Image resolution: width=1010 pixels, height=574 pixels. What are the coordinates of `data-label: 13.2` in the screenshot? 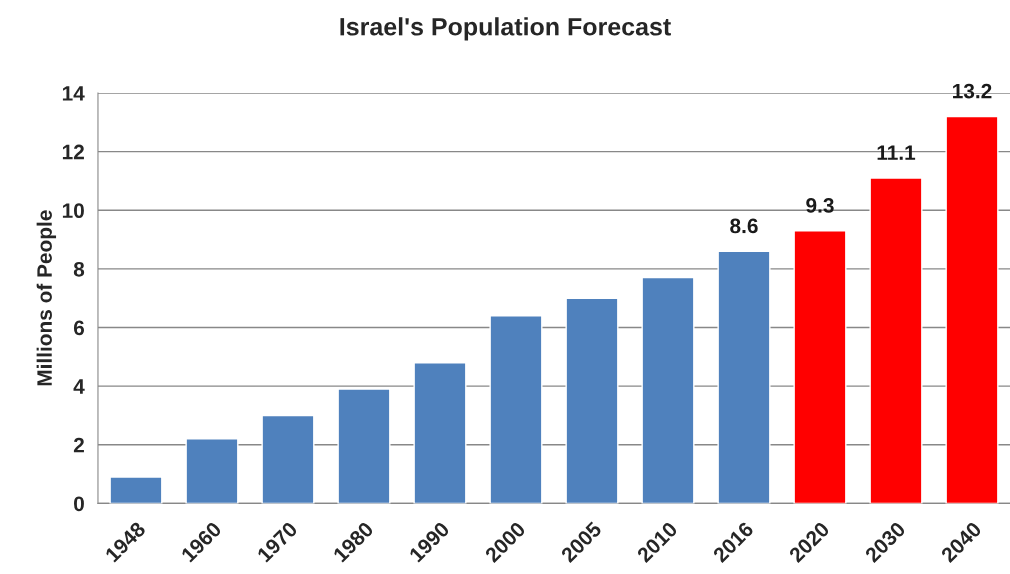 It's located at (972, 91).